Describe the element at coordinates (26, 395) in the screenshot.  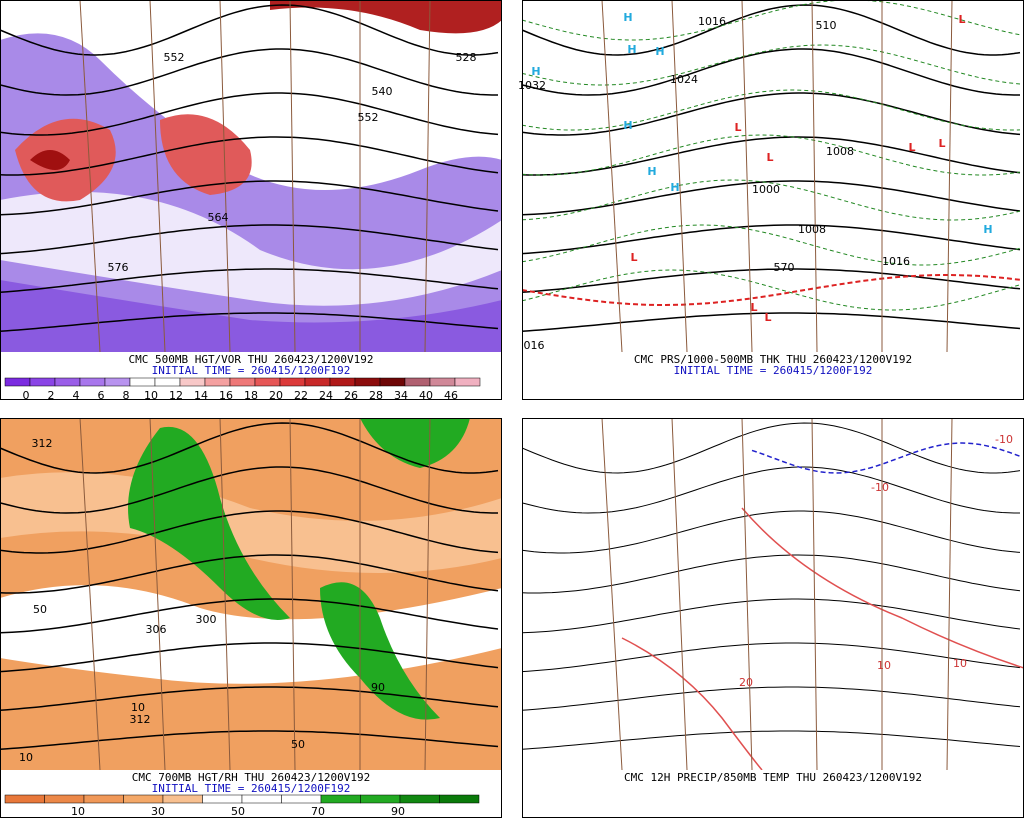
I see `colorbar-label: 0` at that location.